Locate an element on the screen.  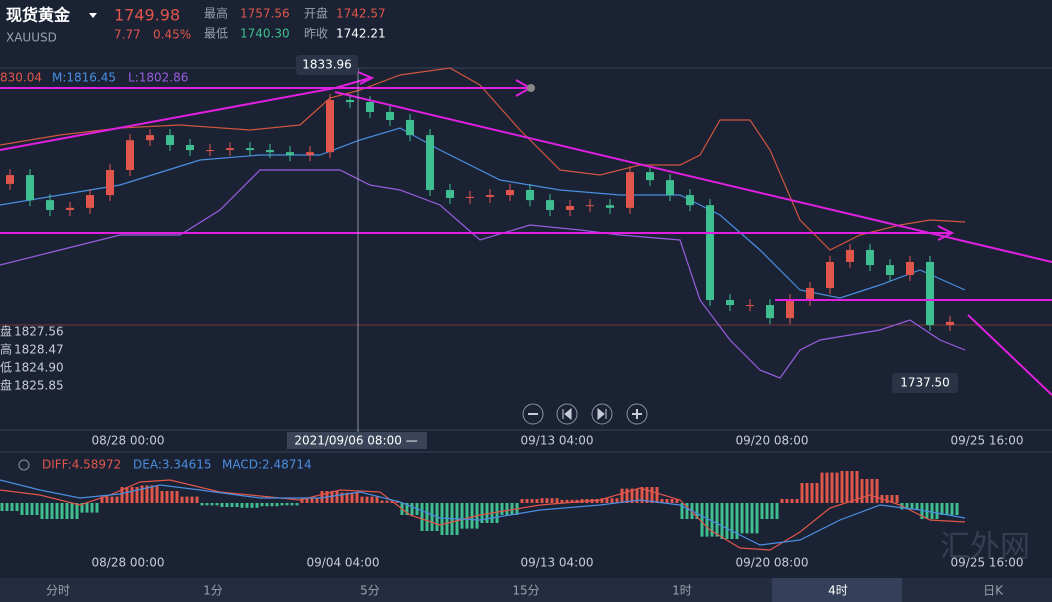
crosshair-label-bg is located at coordinates (357, 440).